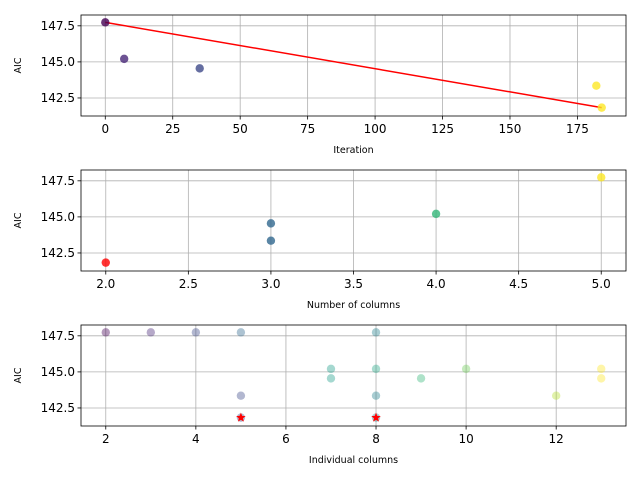  Describe the element at coordinates (353, 284) in the screenshot. I see `x-tick-label: 3.5` at that location.